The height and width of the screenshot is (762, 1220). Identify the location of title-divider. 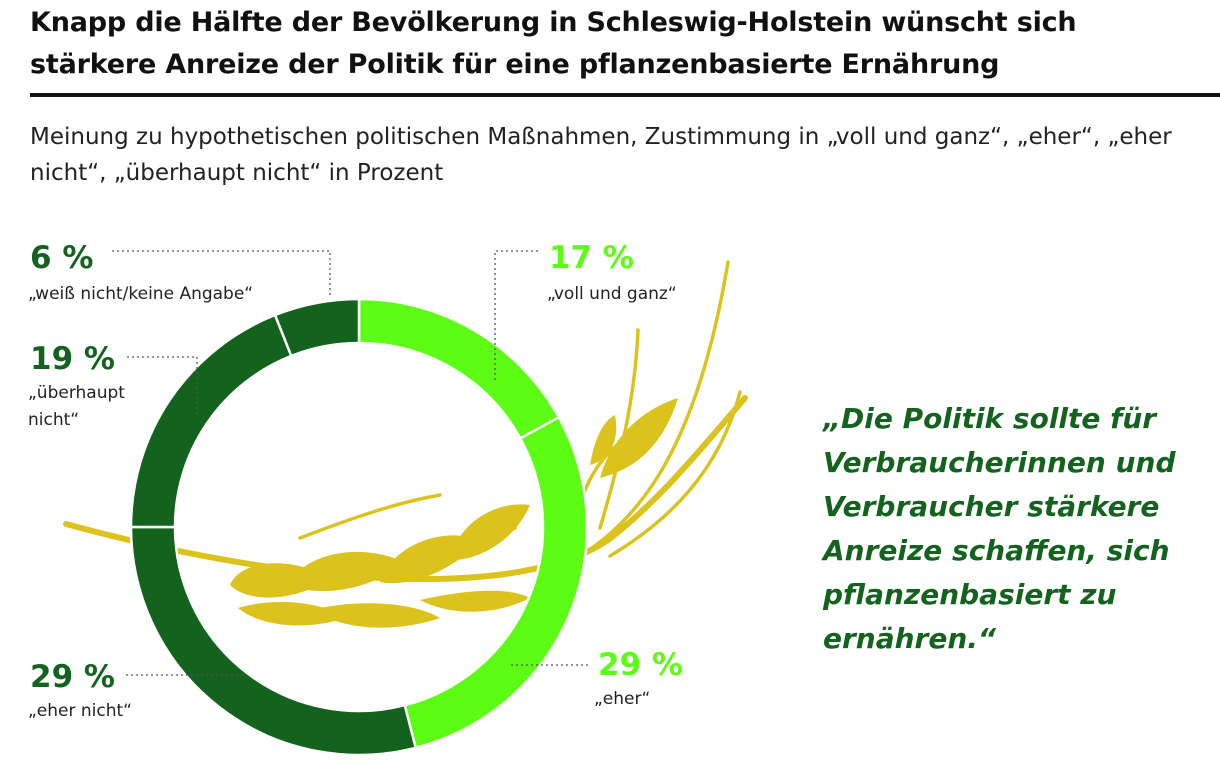
(625, 95).